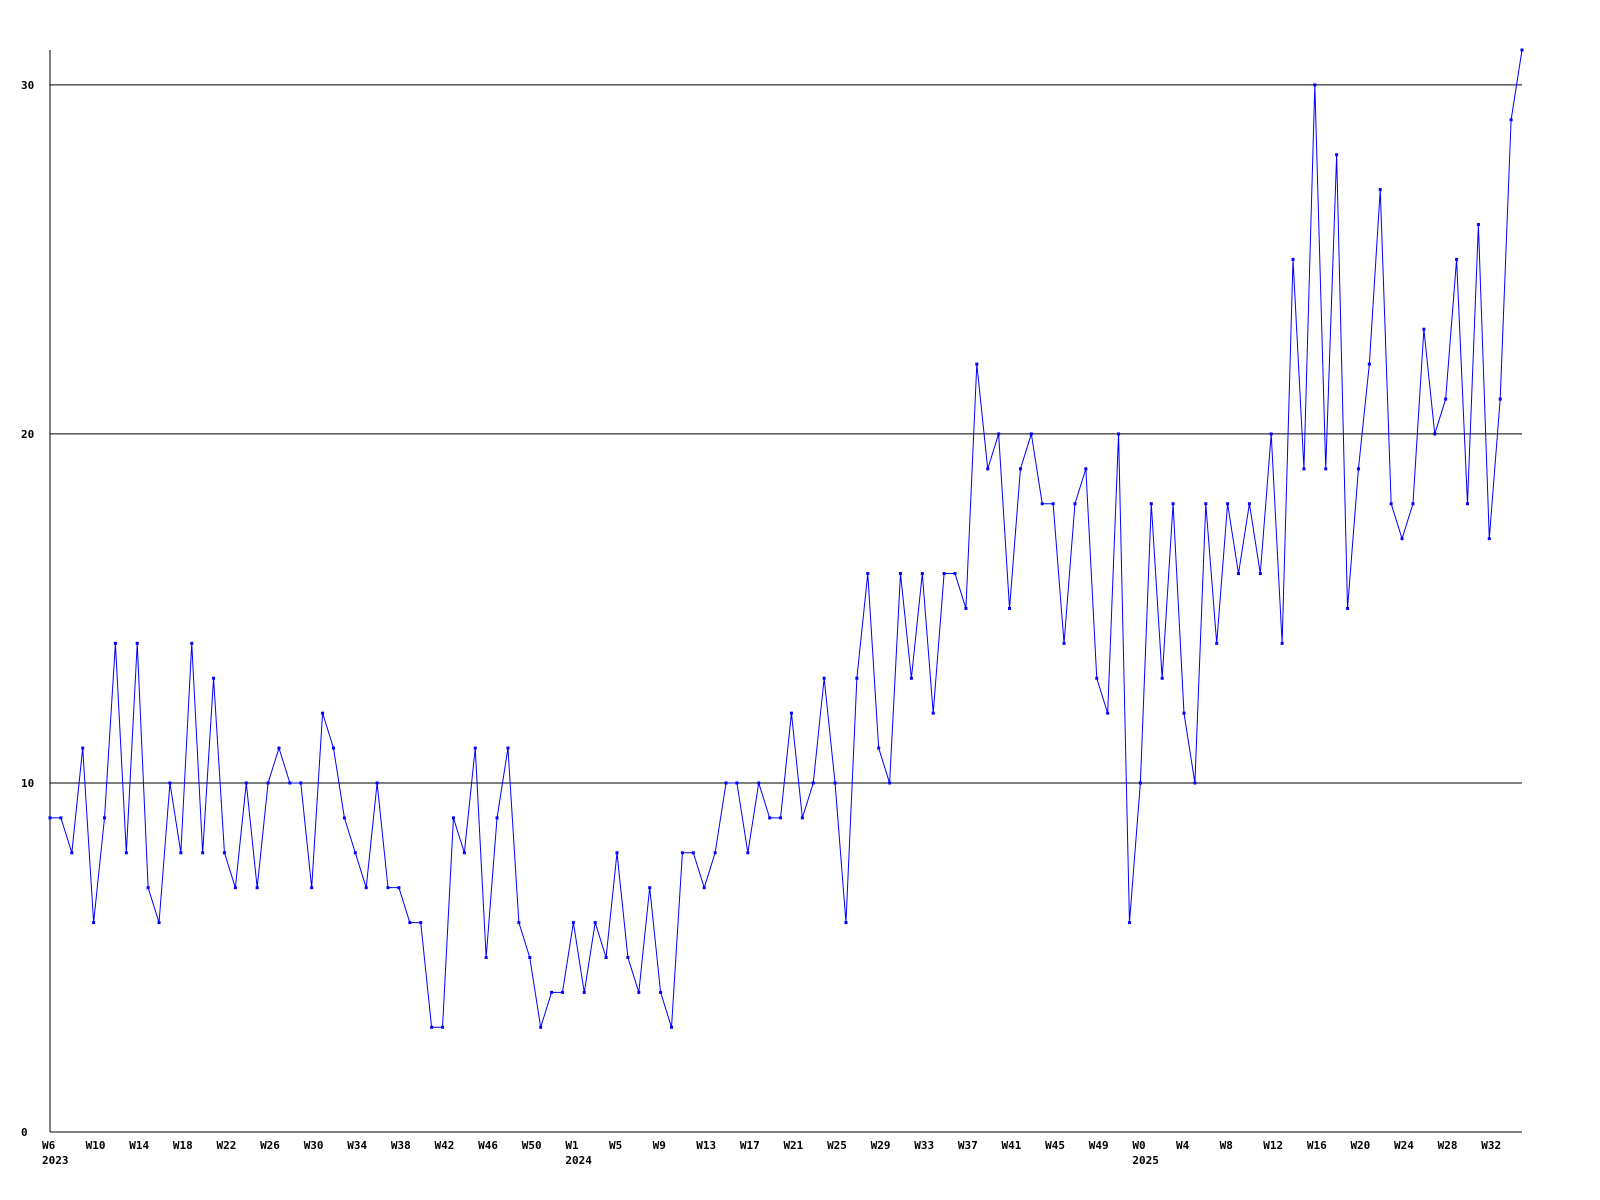 The width and height of the screenshot is (1600, 1200). I want to click on y-tick-label: 0, so click(24, 1132).